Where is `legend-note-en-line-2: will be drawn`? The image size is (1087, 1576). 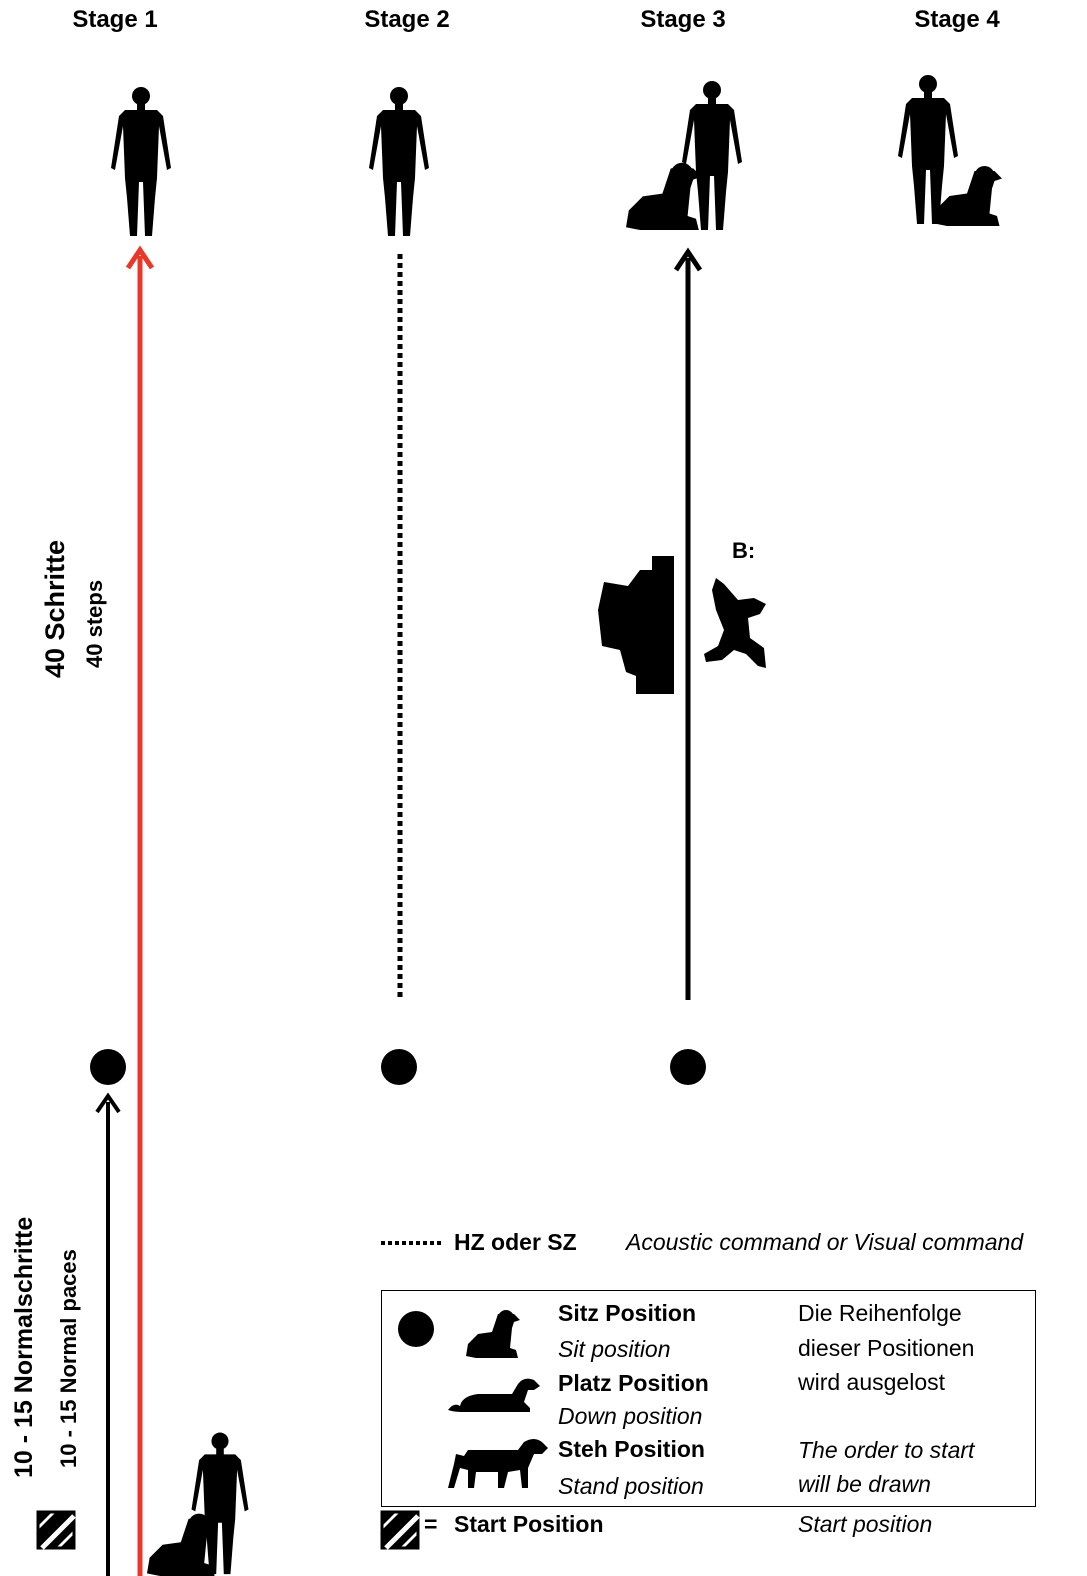
legend-note-en-line-2: will be drawn is located at coordinates (864, 1484).